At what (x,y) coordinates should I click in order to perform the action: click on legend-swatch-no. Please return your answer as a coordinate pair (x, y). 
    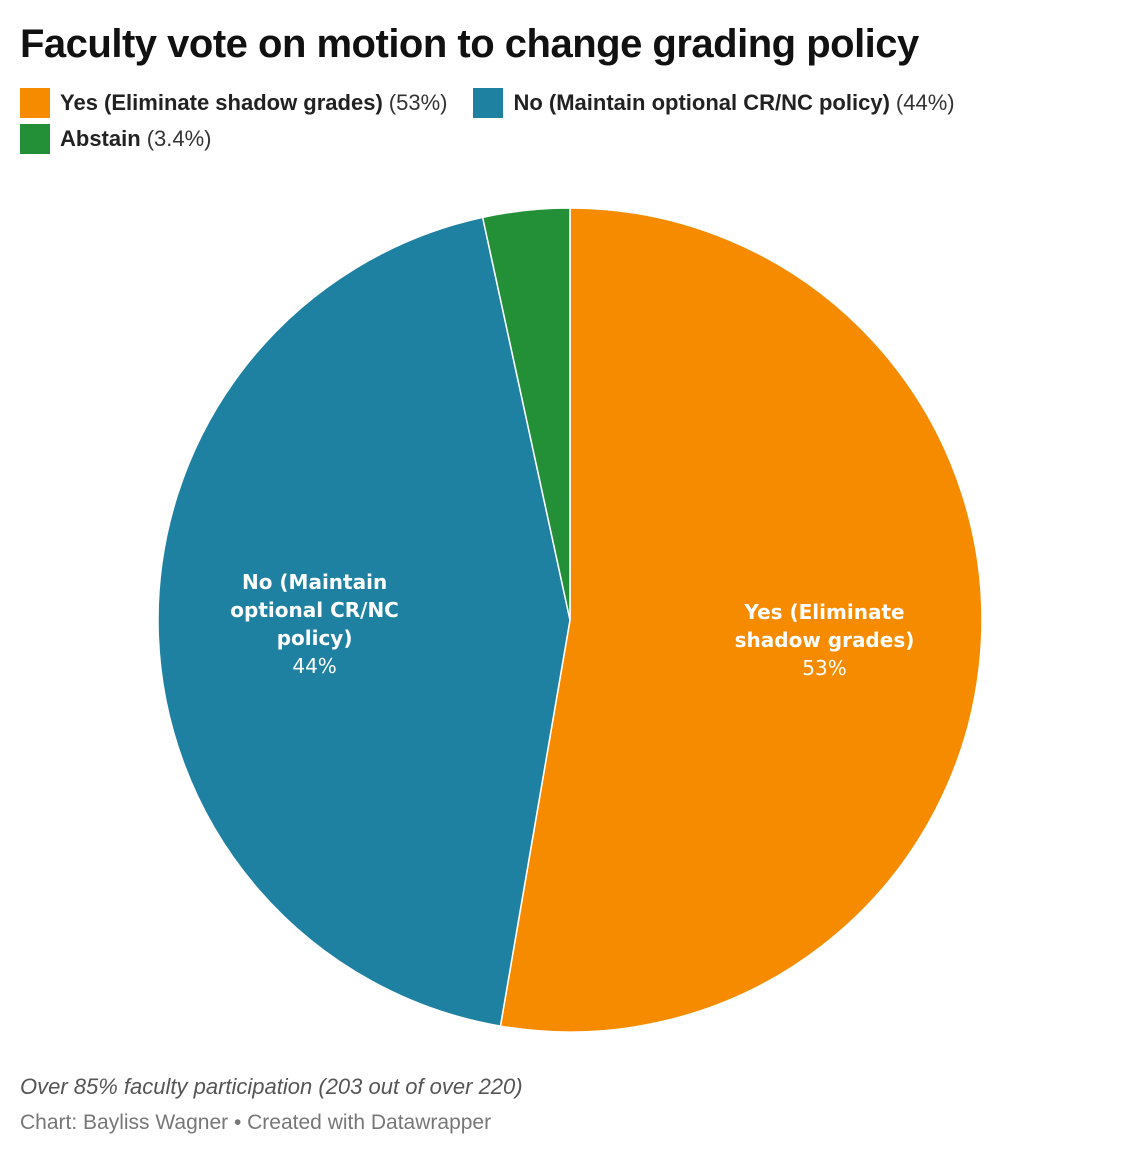
    Looking at the image, I should click on (488, 103).